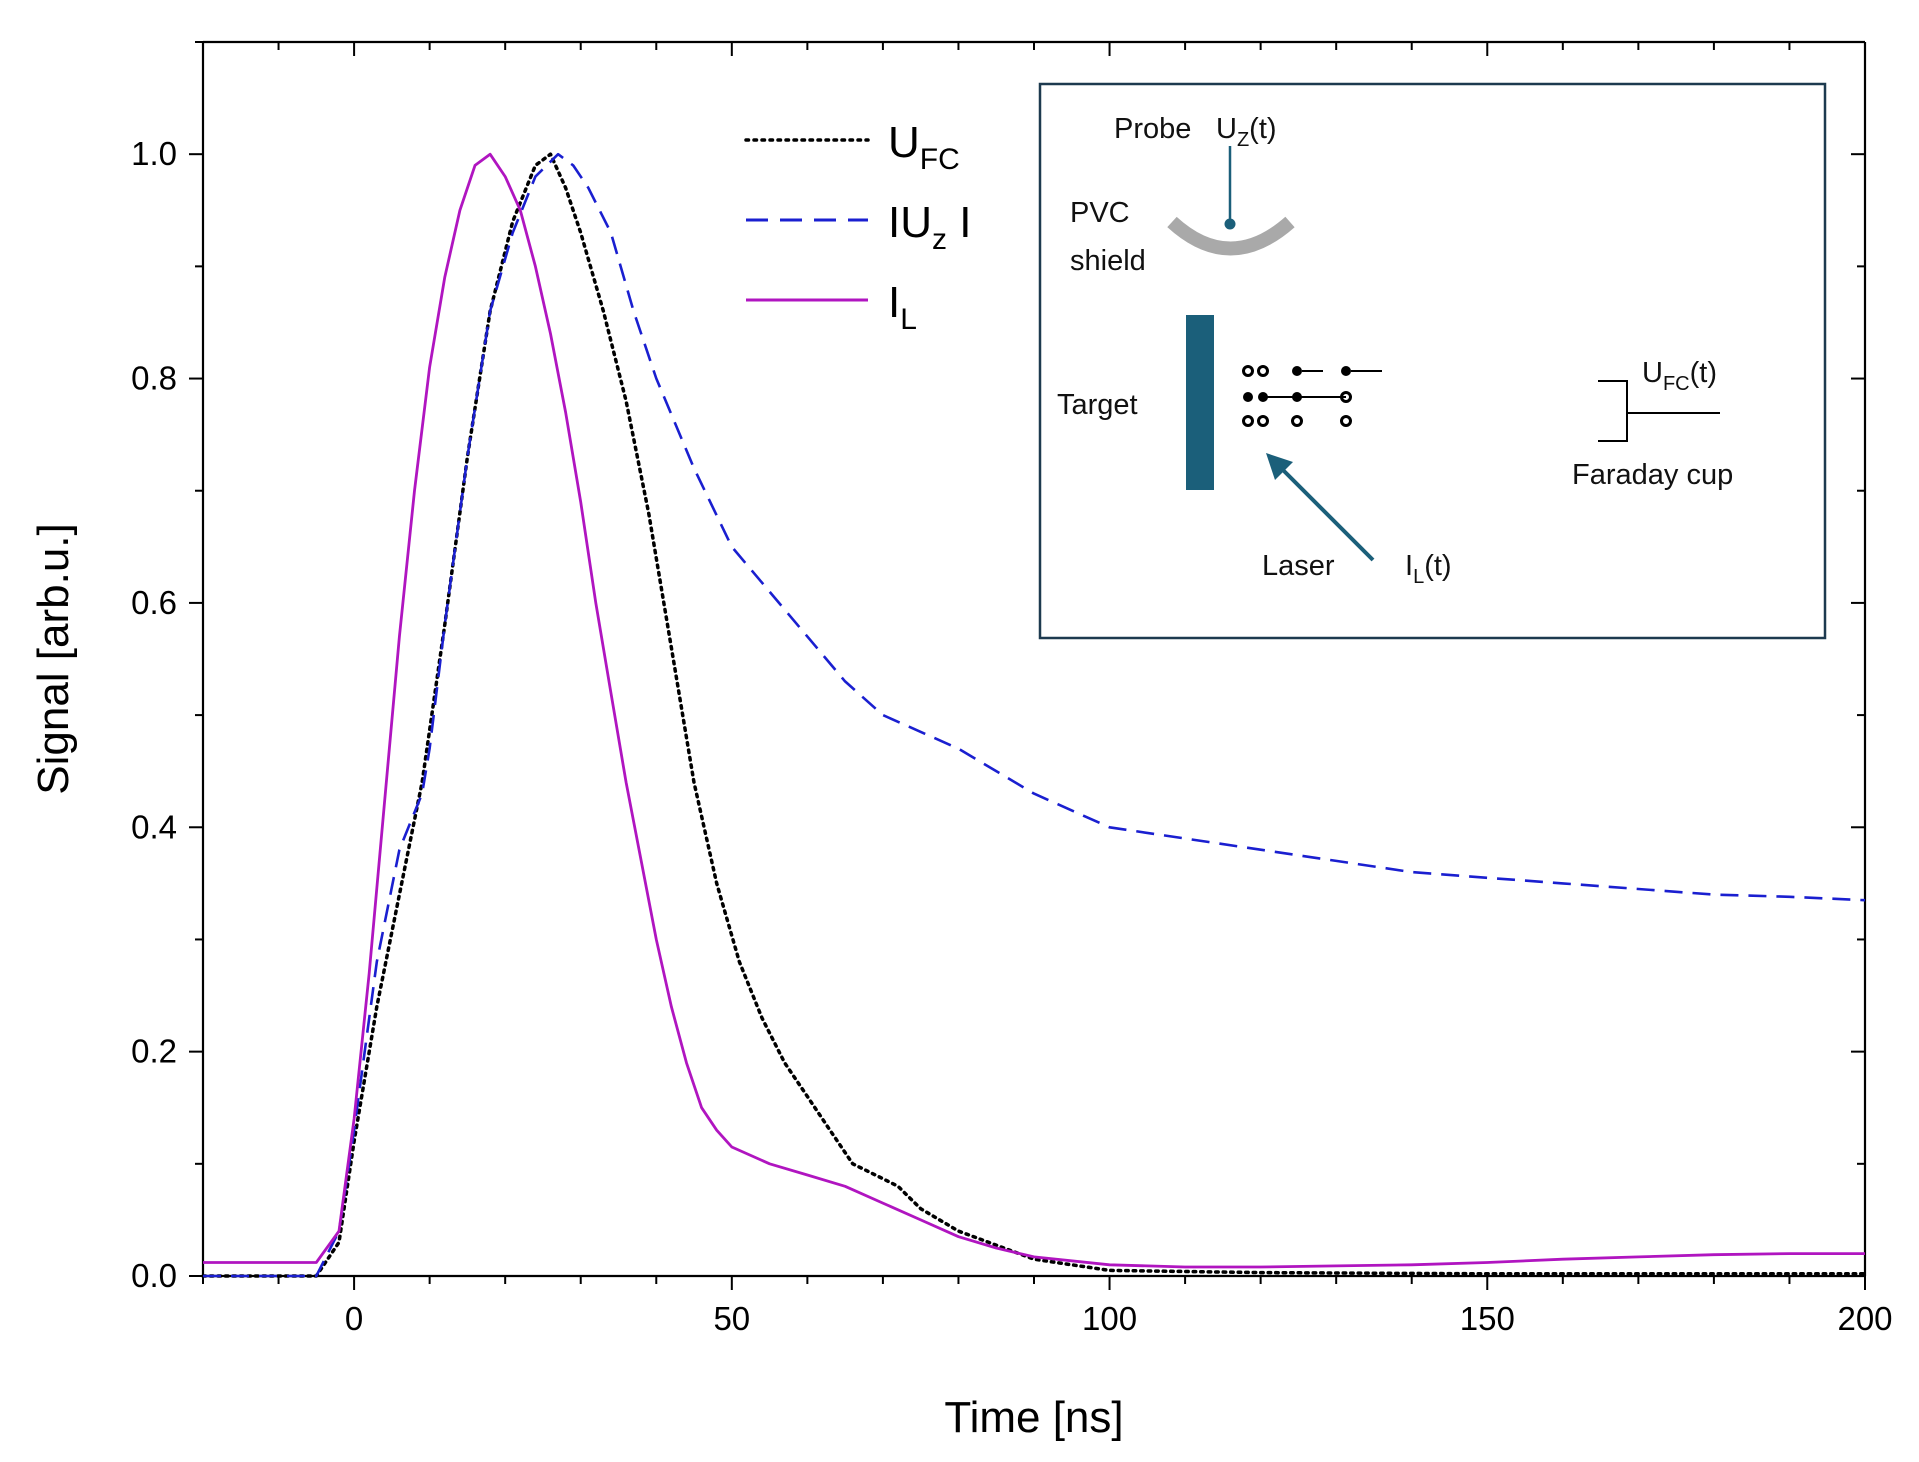 The width and height of the screenshot is (1919, 1462). Describe the element at coordinates (154, 153) in the screenshot. I see `y-tick-label: 1.0` at that location.